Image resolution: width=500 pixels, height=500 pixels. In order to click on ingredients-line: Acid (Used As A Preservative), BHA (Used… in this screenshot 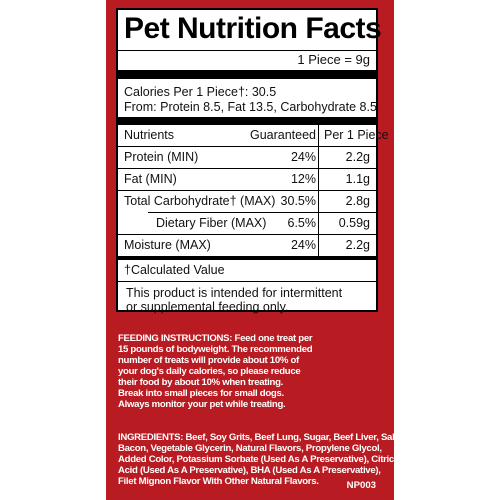, I will do `click(249, 470)`.